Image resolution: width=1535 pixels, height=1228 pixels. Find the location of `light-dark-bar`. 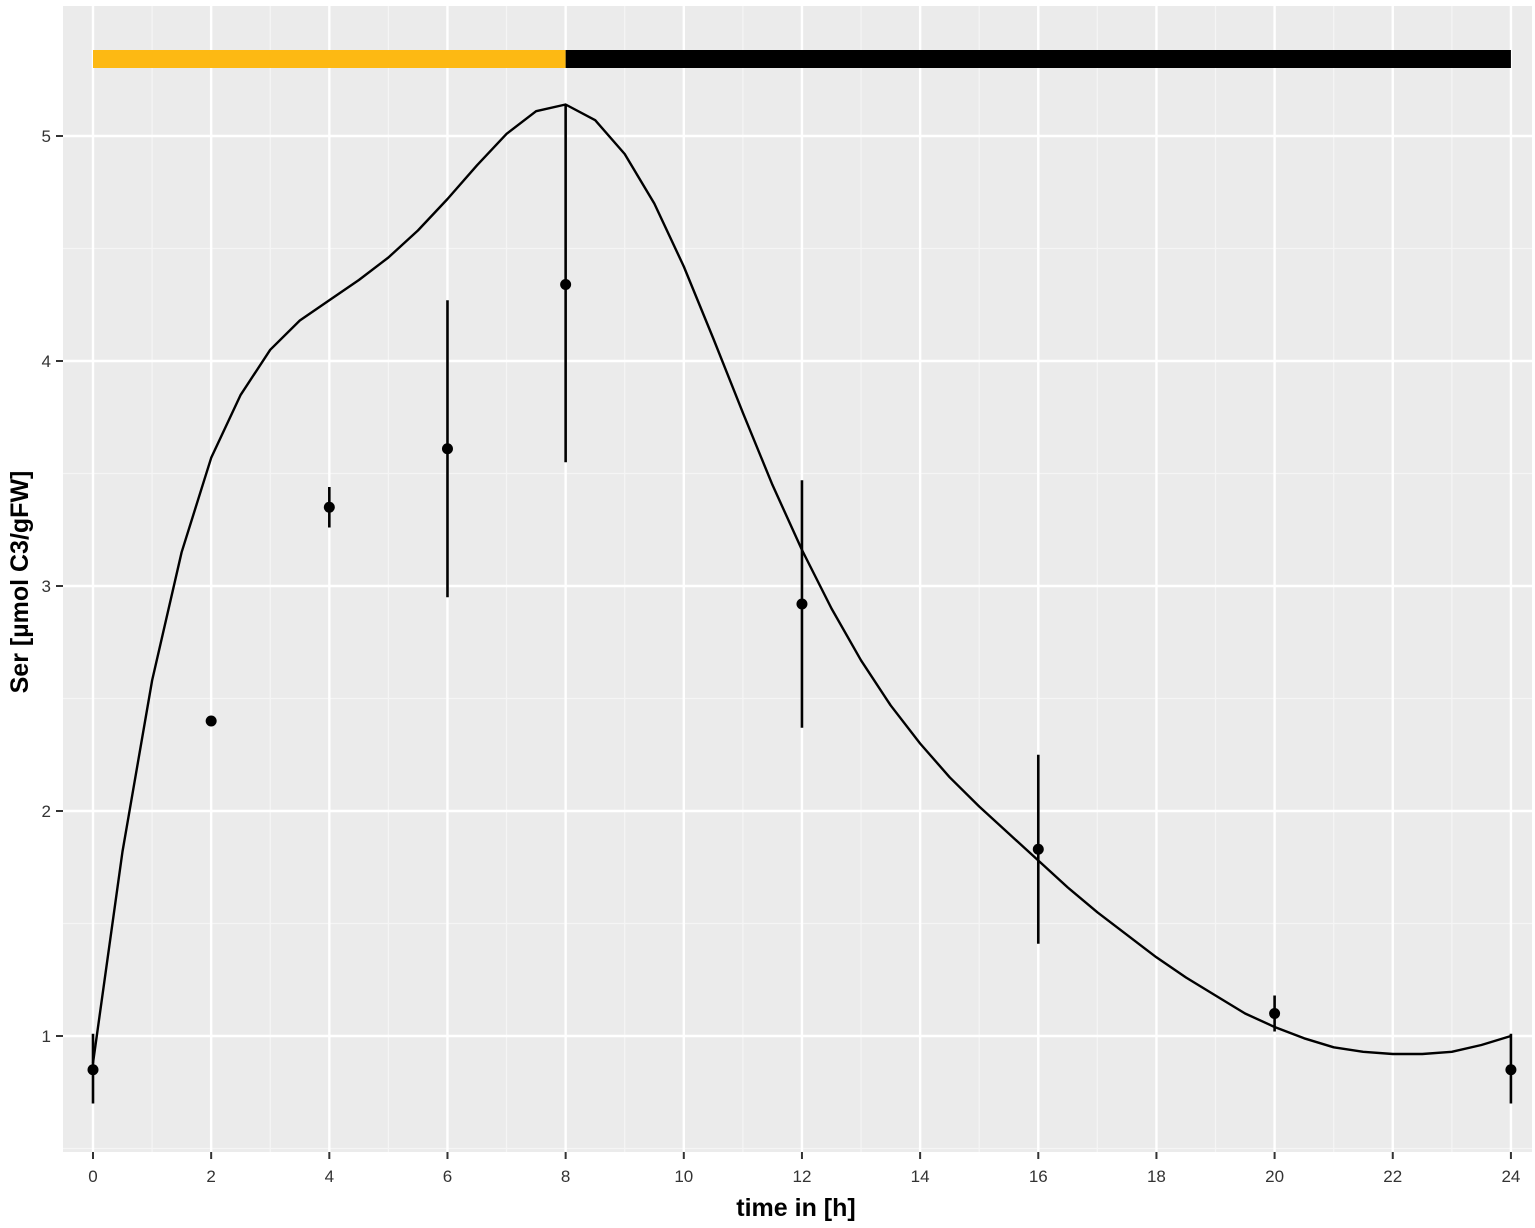

light-dark-bar is located at coordinates (802, 59).